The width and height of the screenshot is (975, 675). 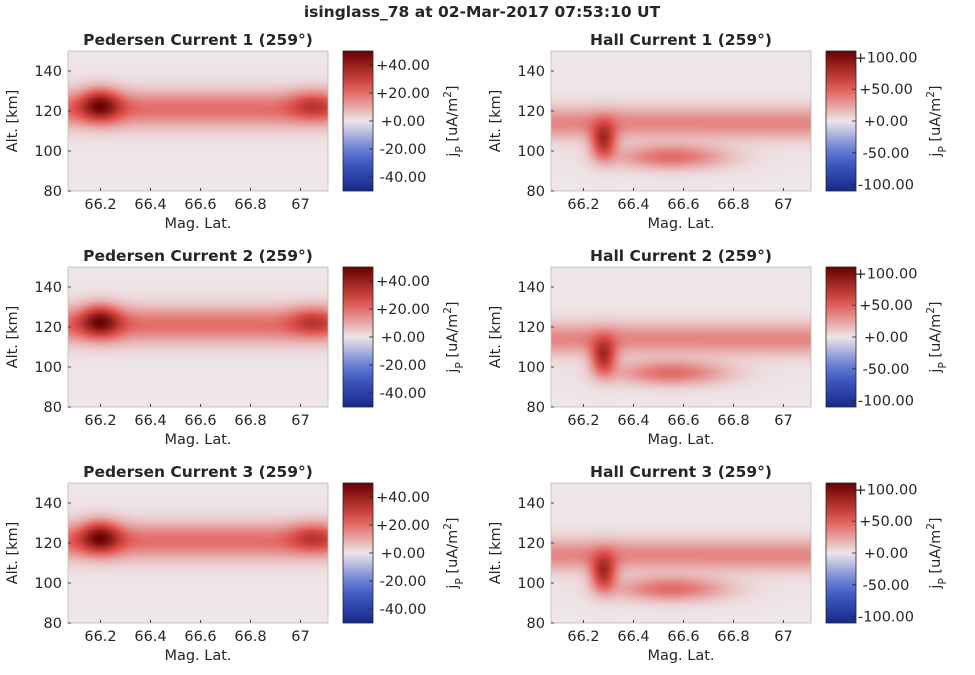 What do you see at coordinates (198, 256) in the screenshot?
I see `panel-title: Pedersen Current 2 (259°)` at bounding box center [198, 256].